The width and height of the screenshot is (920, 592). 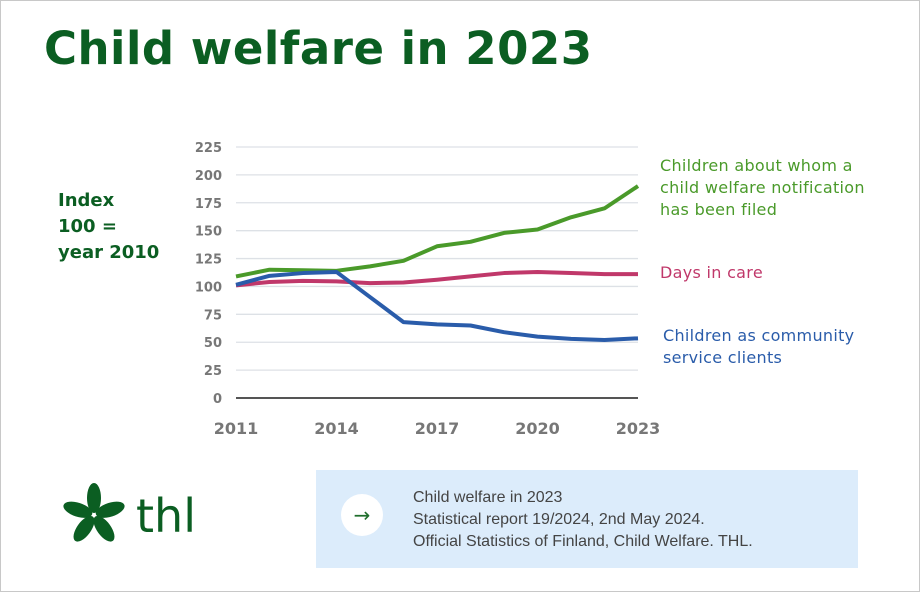 I want to click on series-label-community-service: Children as community service clients, so click(x=759, y=346).